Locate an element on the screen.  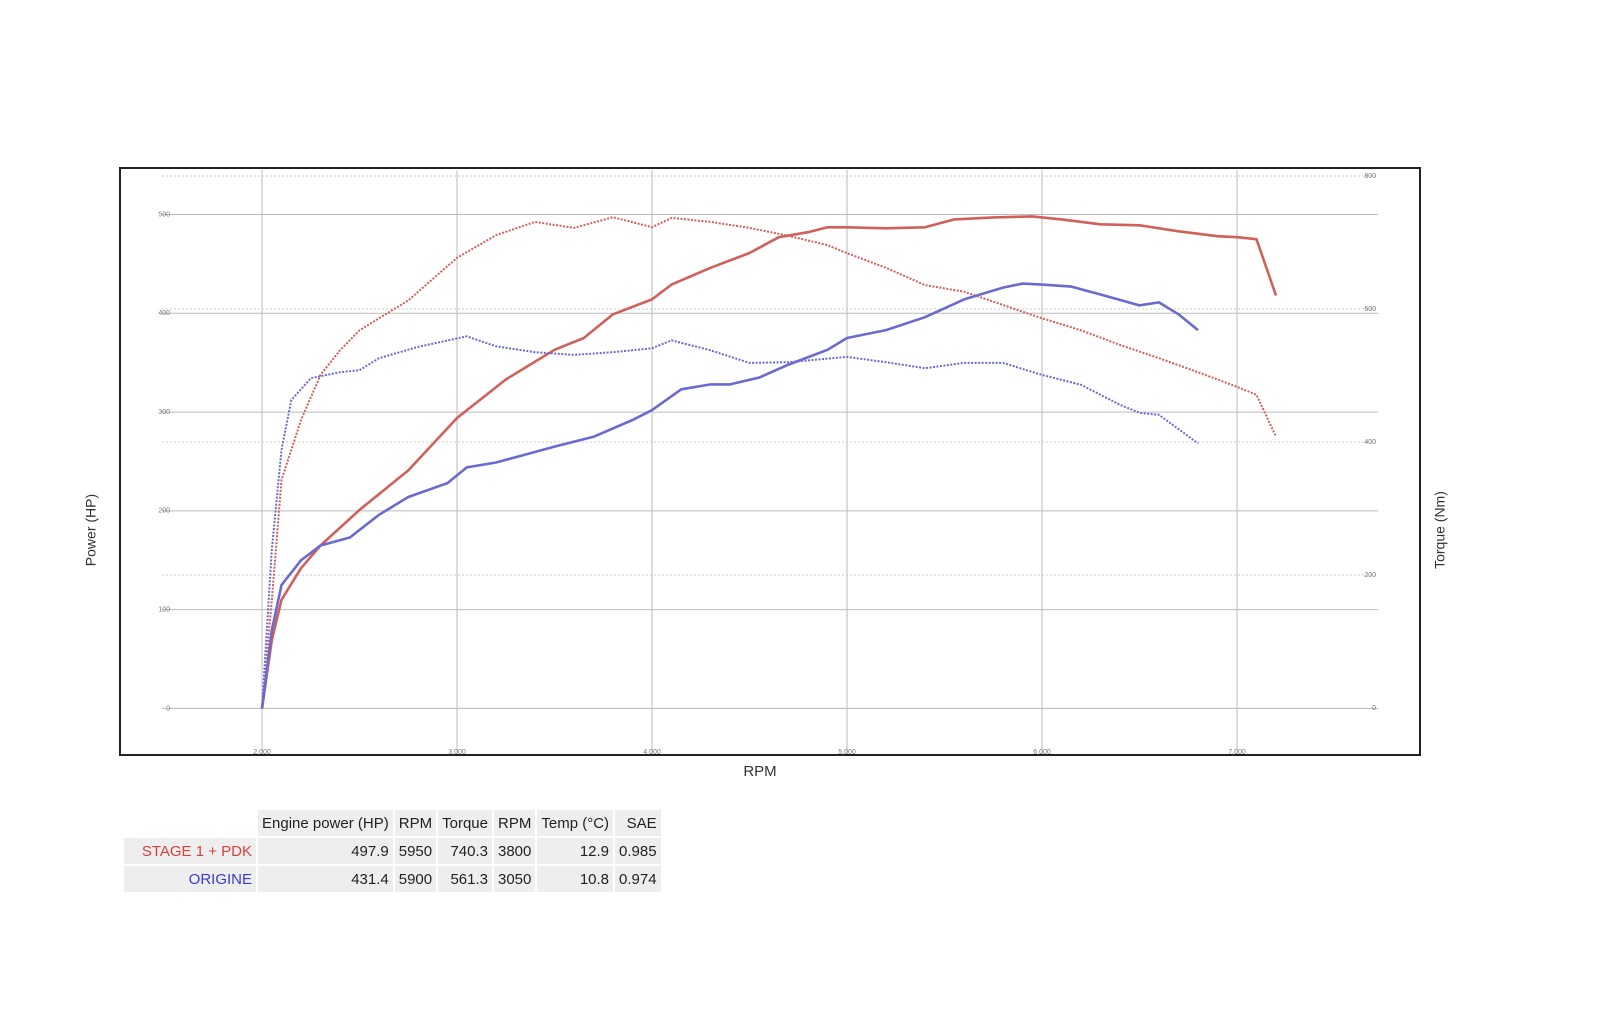
y-tick-label: 0 is located at coordinates (168, 708).